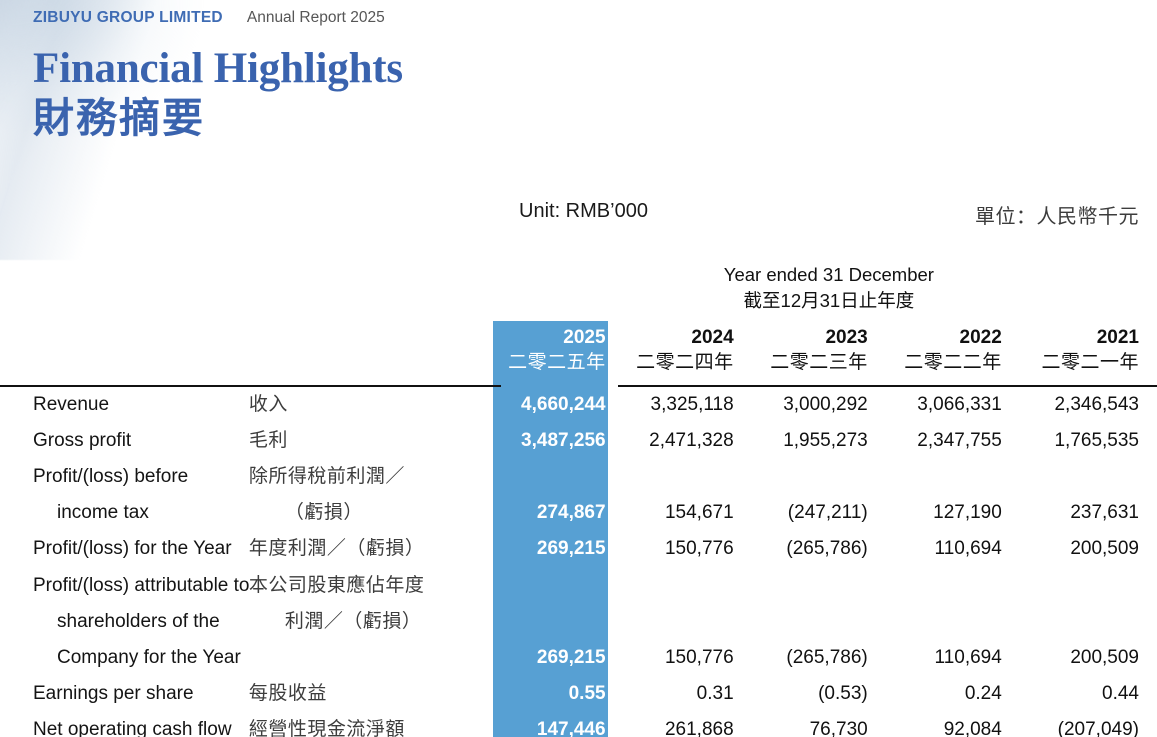 This screenshot has width=1157, height=737. What do you see at coordinates (825, 441) in the screenshot?
I see `cell-2023: 1,955,273` at bounding box center [825, 441].